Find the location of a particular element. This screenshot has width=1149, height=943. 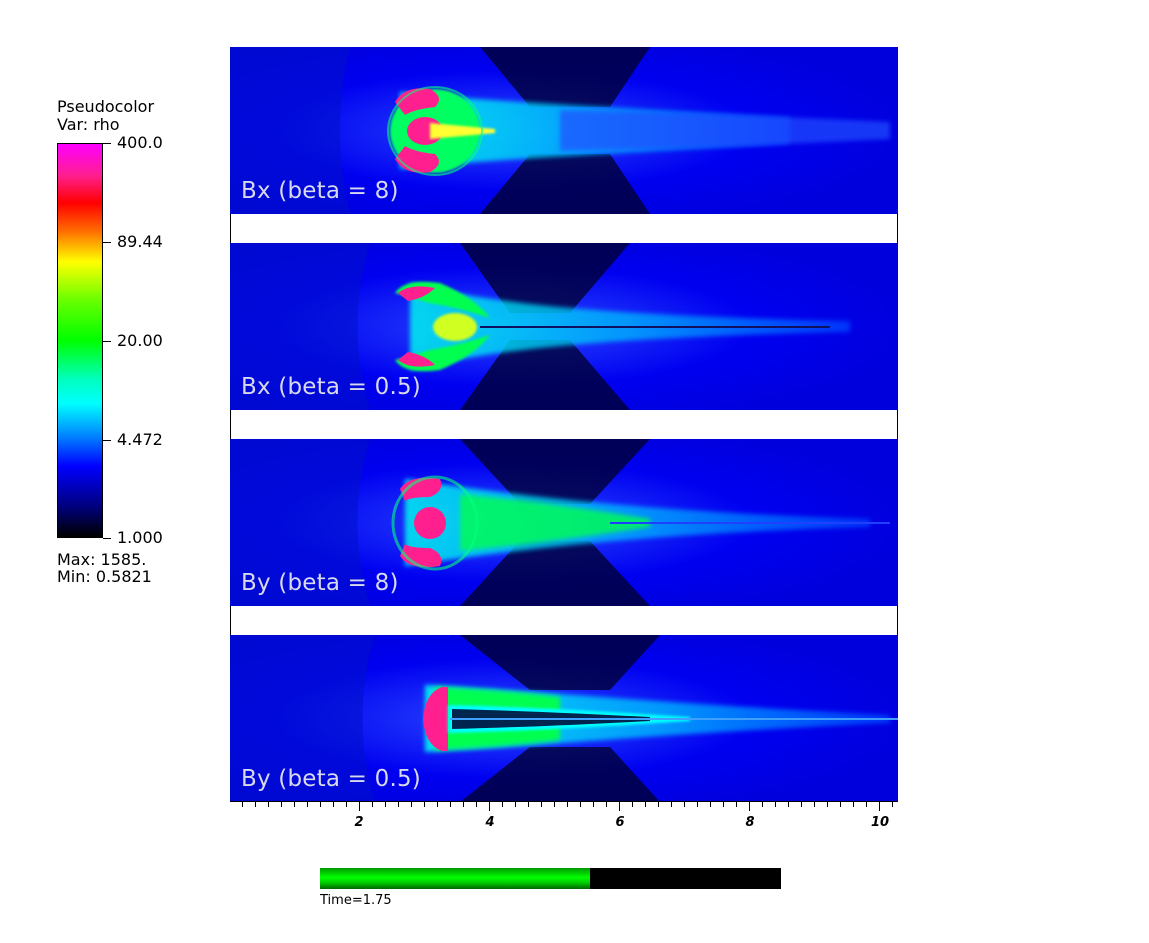

legend-variable: Var: rho is located at coordinates (88, 124).